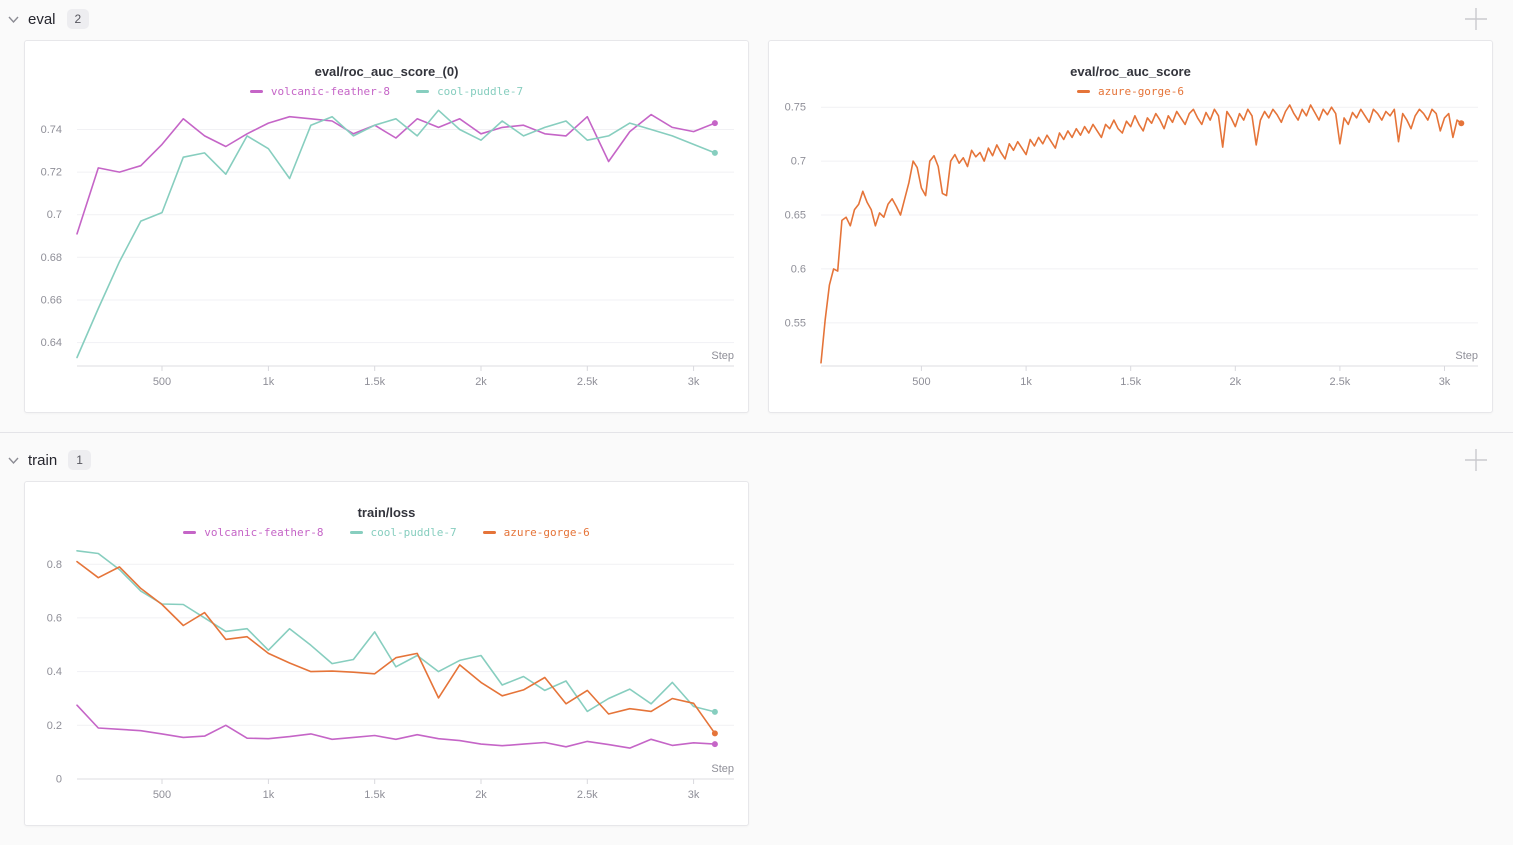 Image resolution: width=1513 pixels, height=845 pixels. I want to click on section-train-header: train 1, so click(749, 460).